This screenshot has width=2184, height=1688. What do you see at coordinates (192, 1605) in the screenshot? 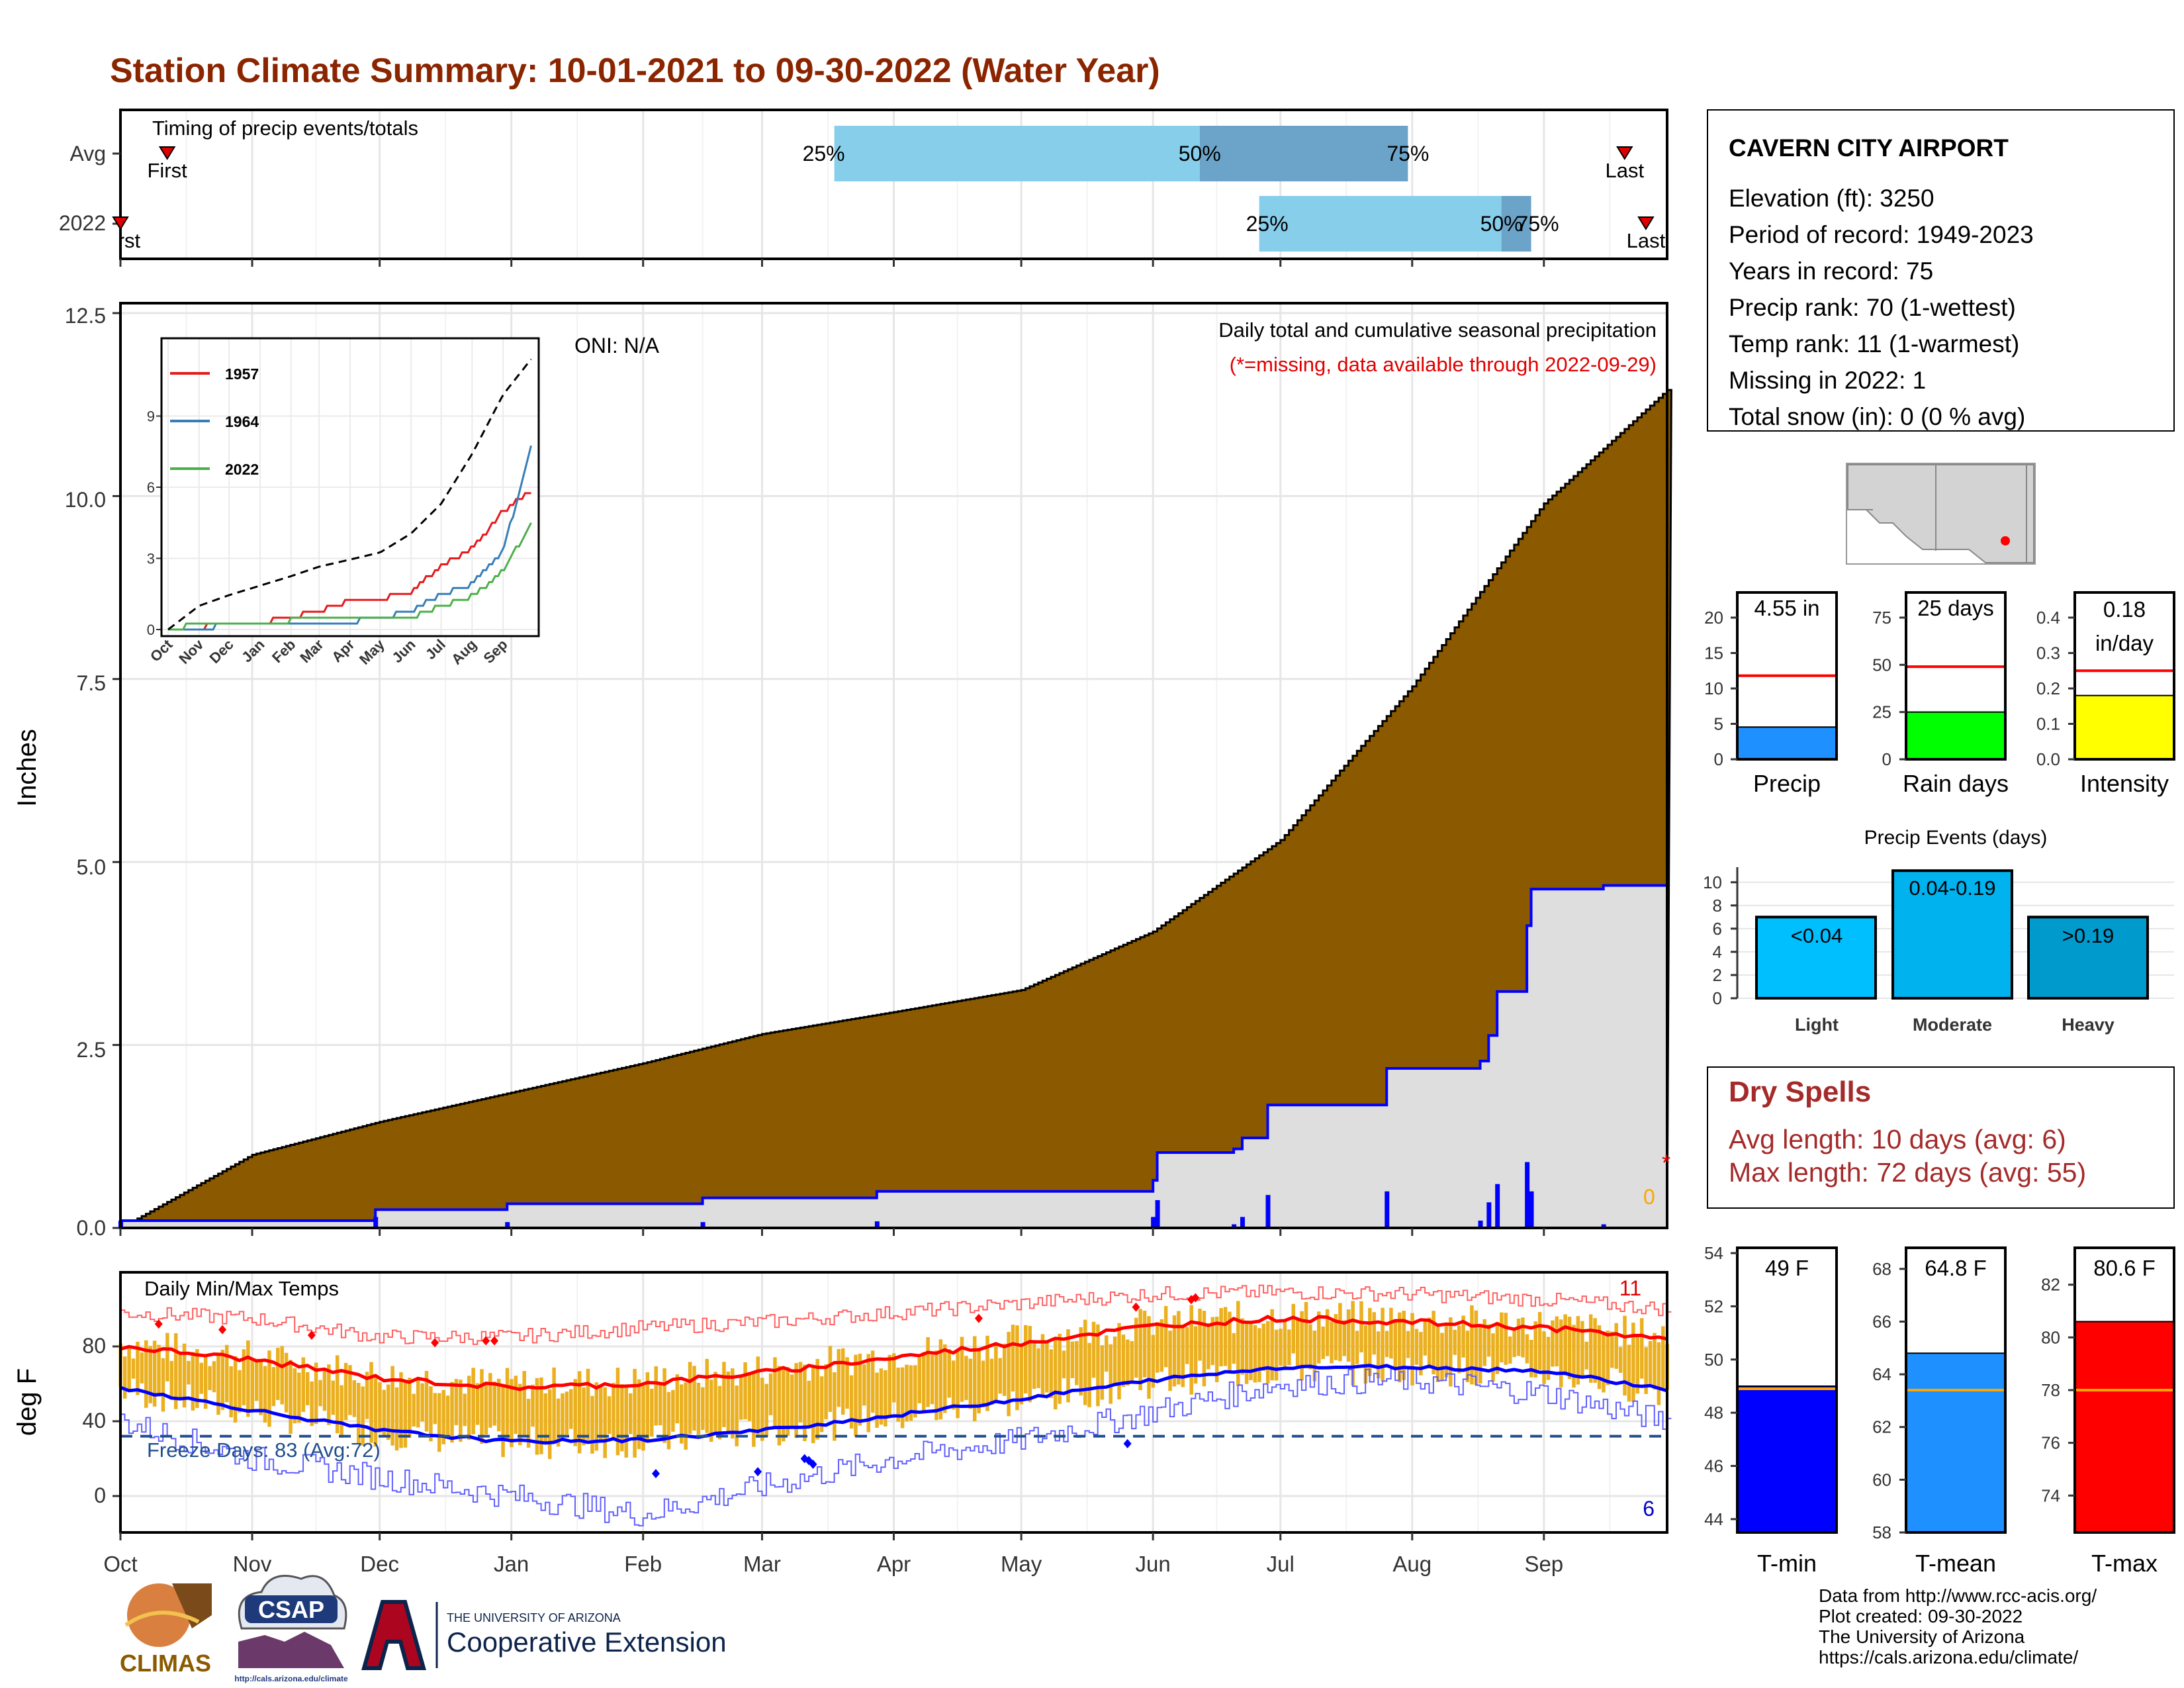
I see `climas-mountain-icon` at bounding box center [192, 1605].